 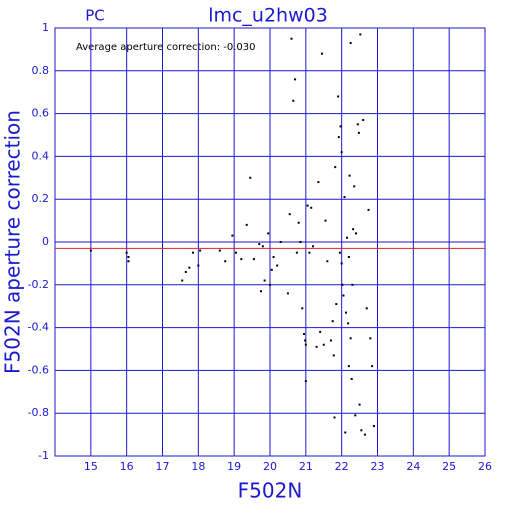 What do you see at coordinates (41, 70) in the screenshot?
I see `y-tick-label: 0.8` at bounding box center [41, 70].